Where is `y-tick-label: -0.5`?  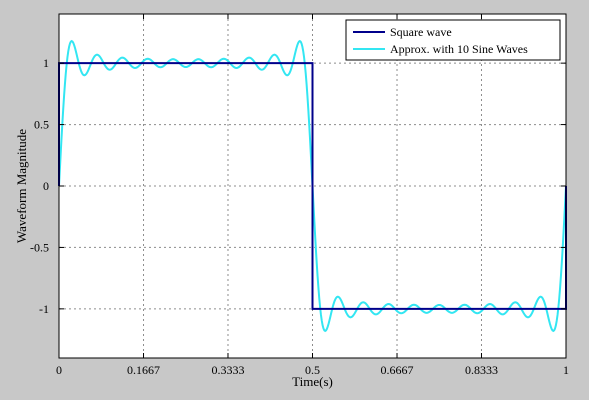
y-tick-label: -0.5 is located at coordinates (39, 247).